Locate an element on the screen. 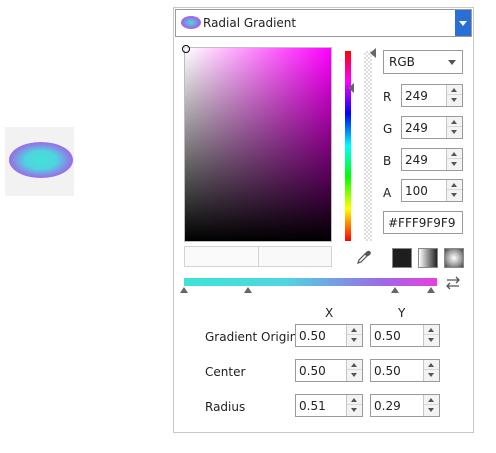 The image size is (496, 453). color-cursor is located at coordinates (186, 49).